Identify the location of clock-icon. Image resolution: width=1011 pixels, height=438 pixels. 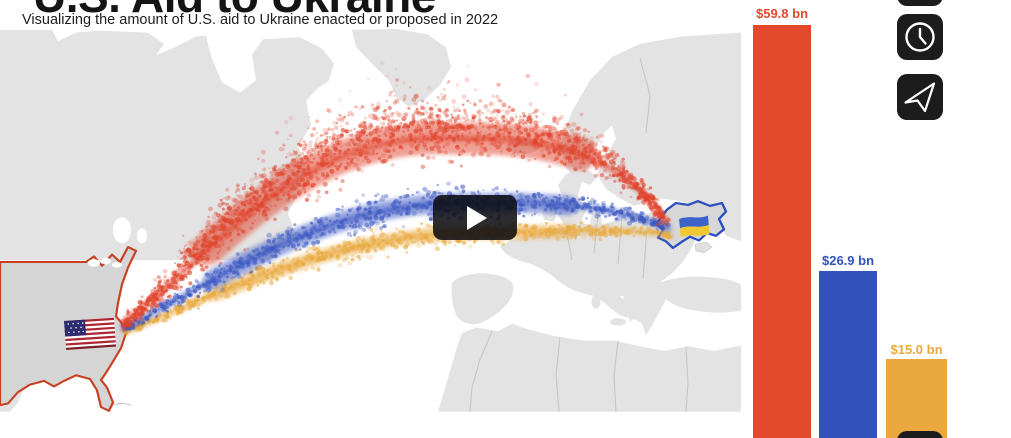
(920, 37).